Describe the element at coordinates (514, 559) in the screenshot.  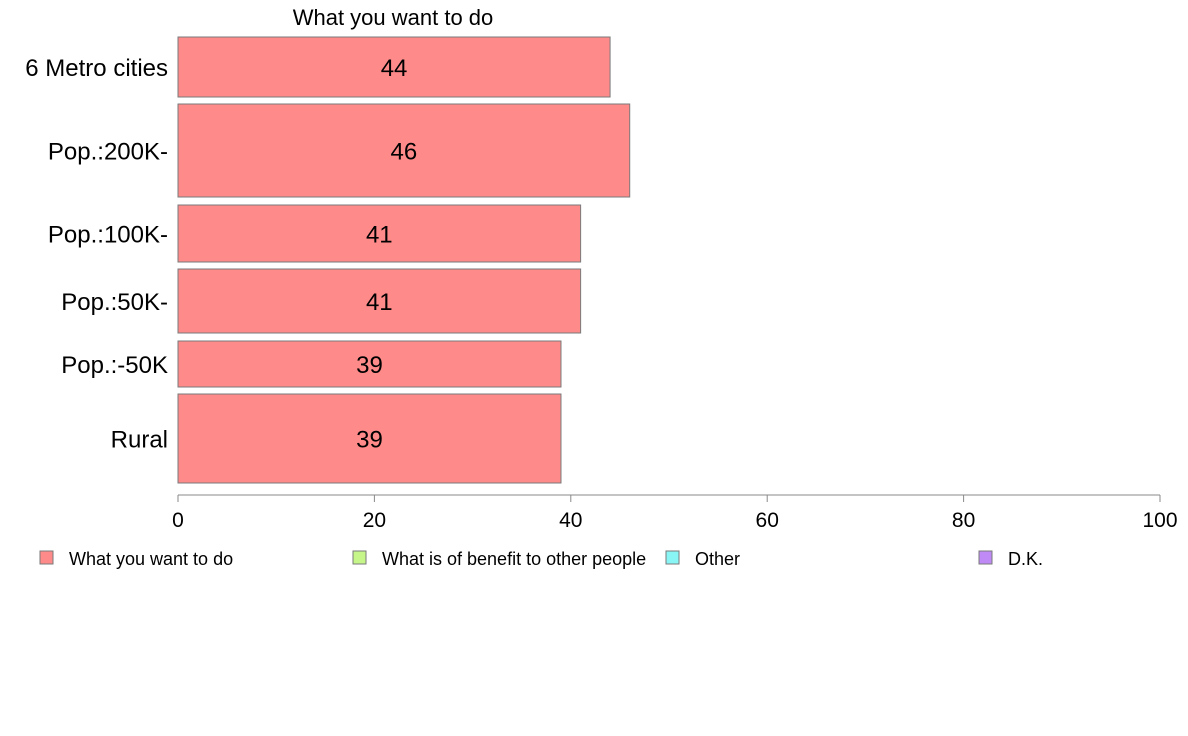
I see `legend-label: What is of benefit to other people` at that location.